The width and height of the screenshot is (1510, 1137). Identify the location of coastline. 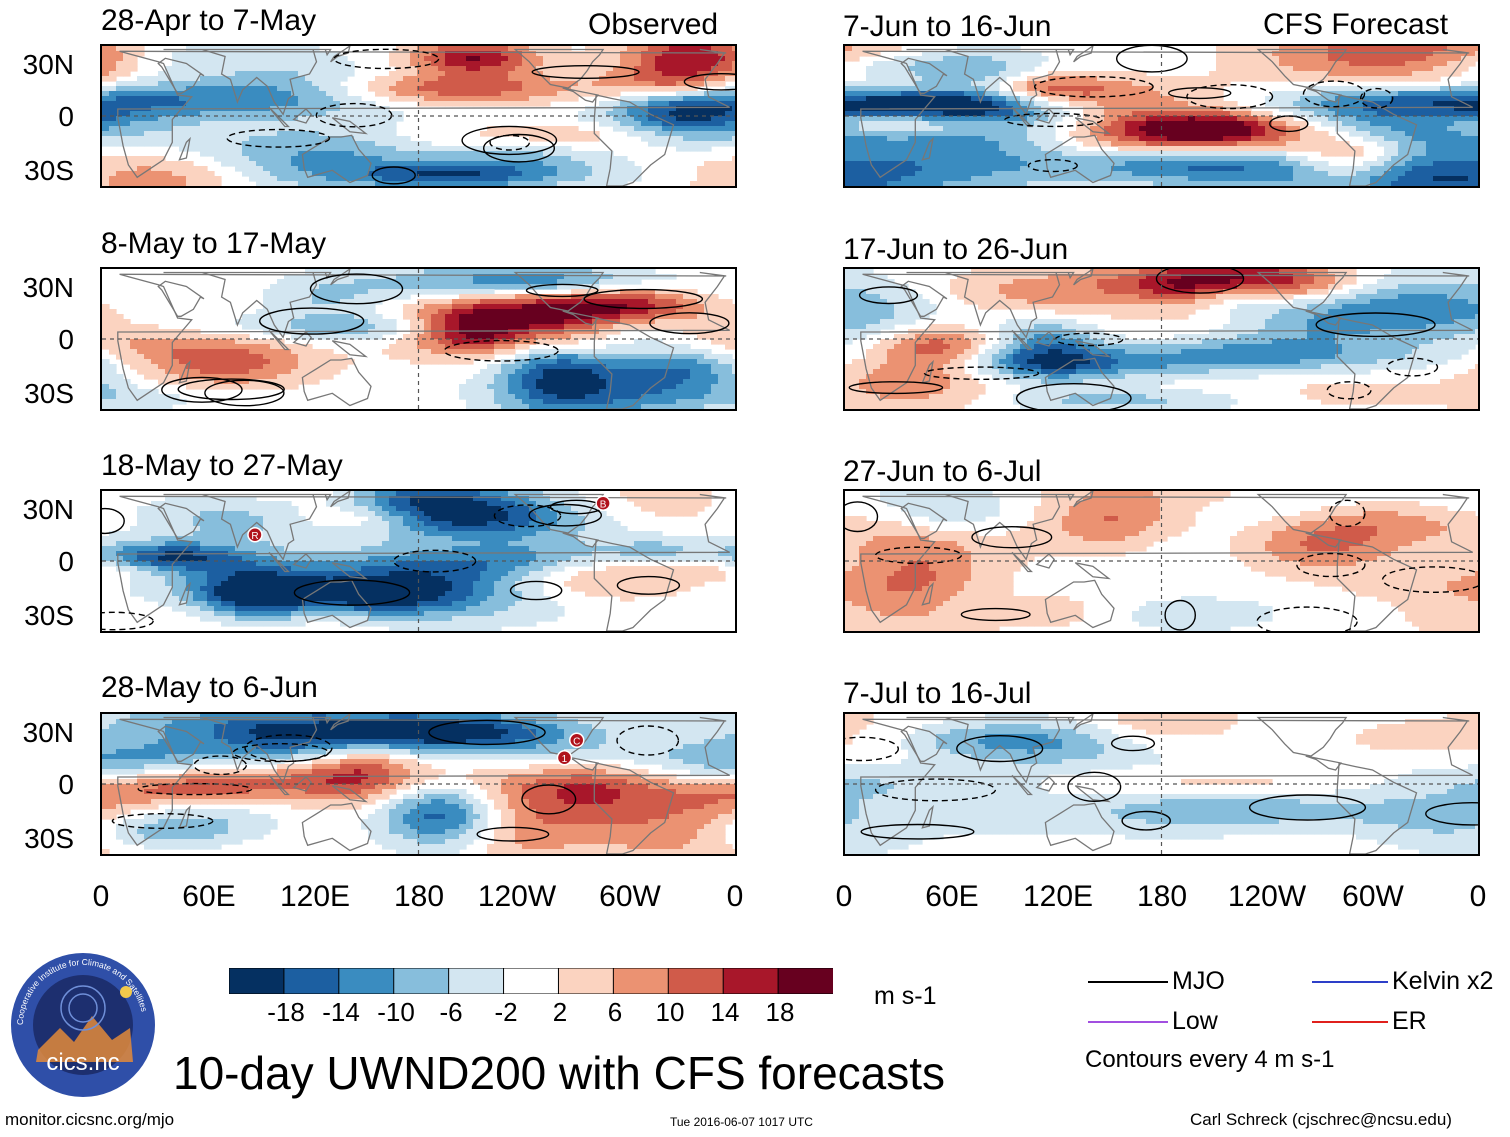
(634, 140).